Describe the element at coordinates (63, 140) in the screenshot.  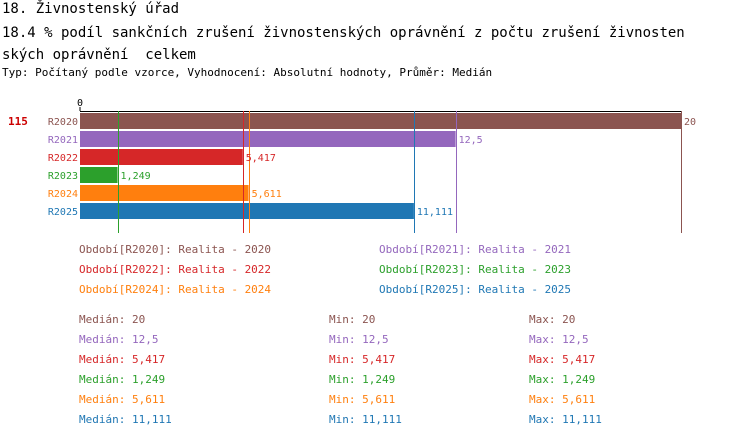
I see `category-label: R2021` at that location.